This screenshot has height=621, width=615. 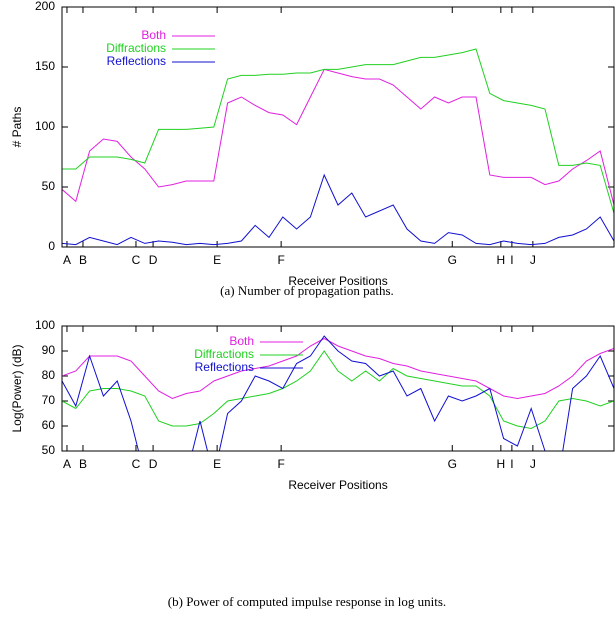 What do you see at coordinates (49, 375) in the screenshot?
I see `y-tick-label: 80` at bounding box center [49, 375].